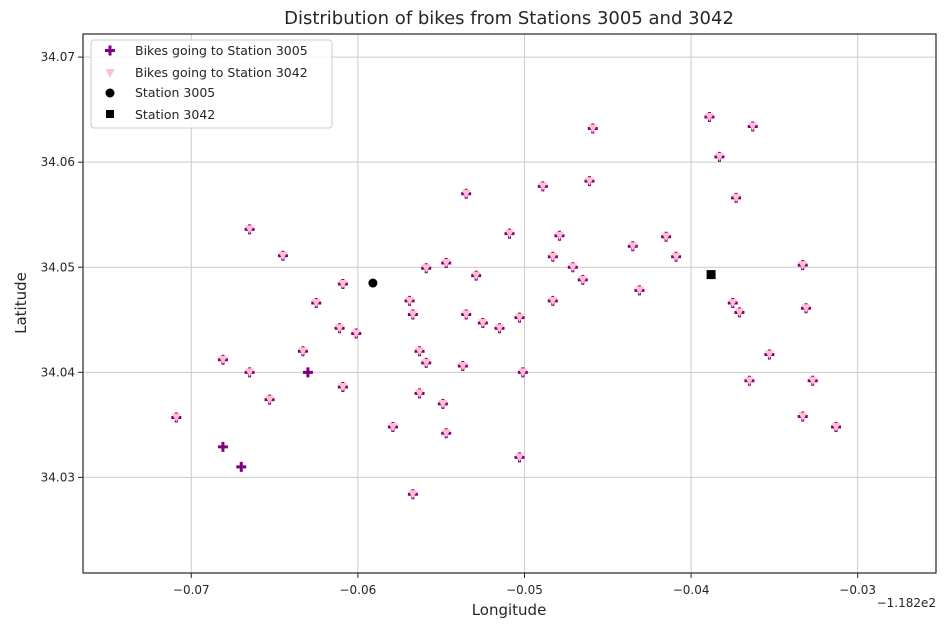 This screenshot has width=948, height=633. I want to click on x-tick-label: −0.04, so click(691, 590).